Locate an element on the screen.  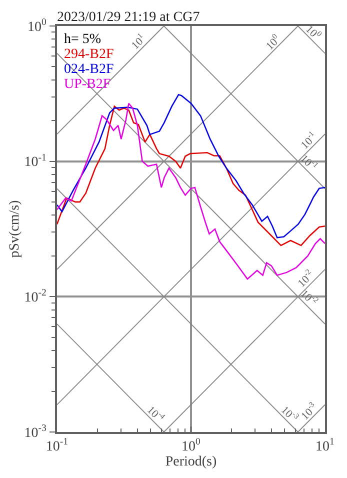
chart-title: 2023/01/29 21:19 at CG7 is located at coordinates (128, 17).